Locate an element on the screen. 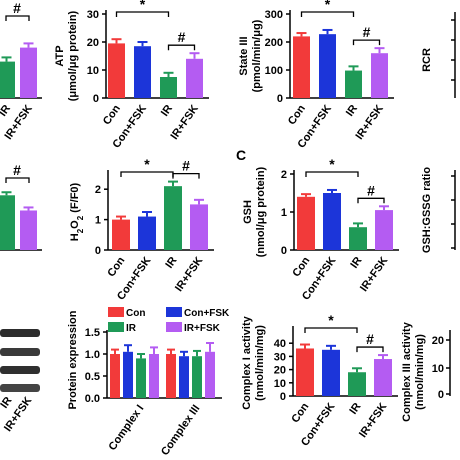 The width and height of the screenshot is (460, 460). panel-letter-c: C is located at coordinates (241, 155).